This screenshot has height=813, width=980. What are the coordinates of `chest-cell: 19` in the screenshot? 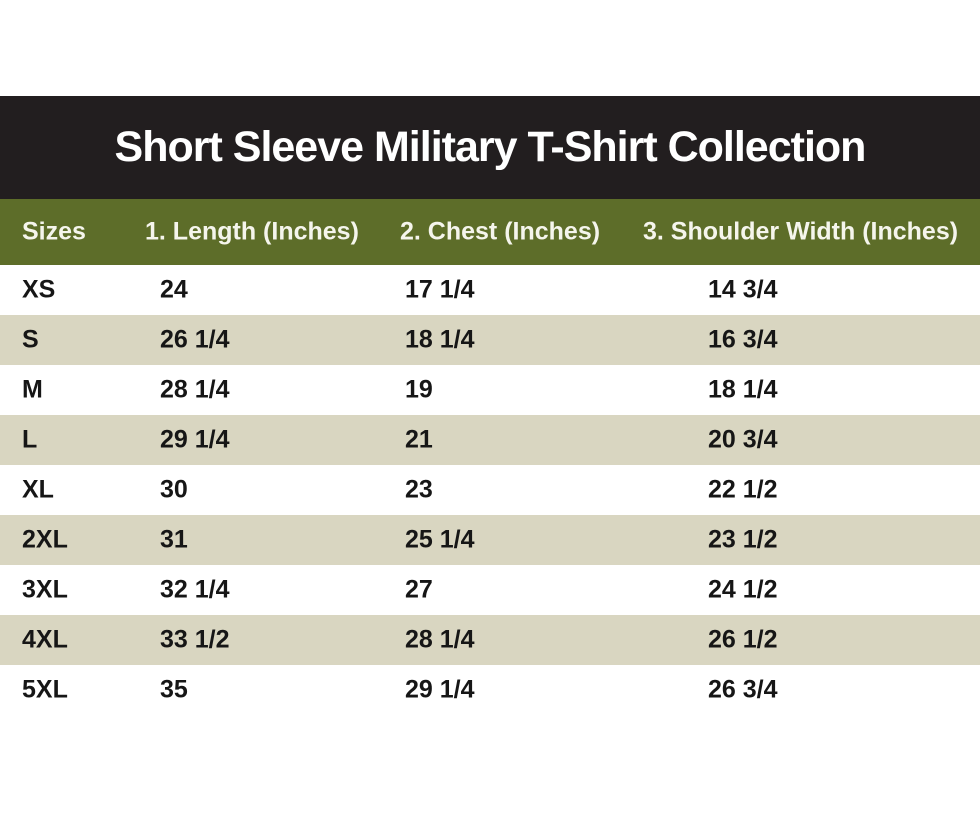 It's located at (419, 389).